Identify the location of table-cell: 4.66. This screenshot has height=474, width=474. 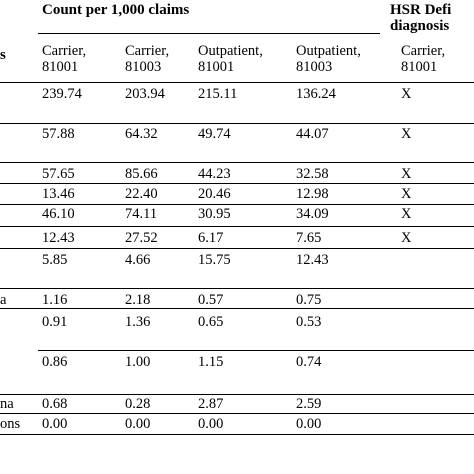
(138, 260).